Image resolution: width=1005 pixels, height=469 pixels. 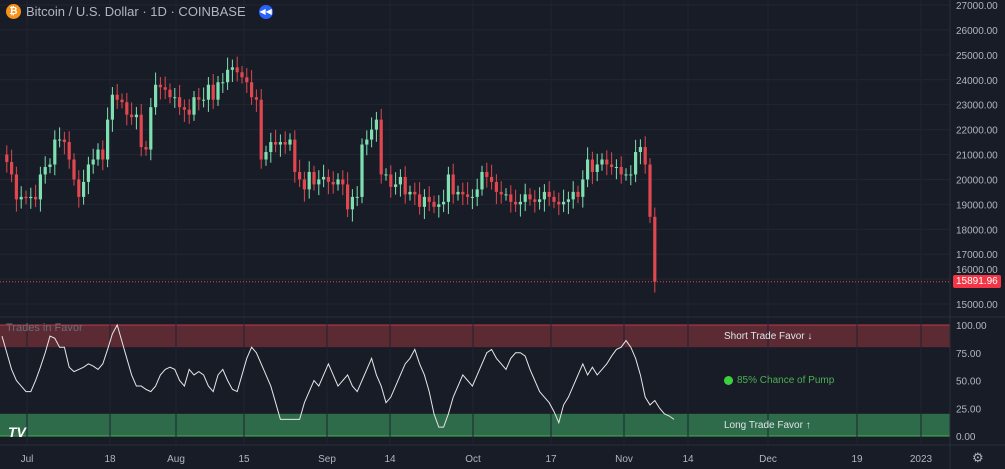 What do you see at coordinates (857, 459) in the screenshot?
I see `time-tick-label: 19` at bounding box center [857, 459].